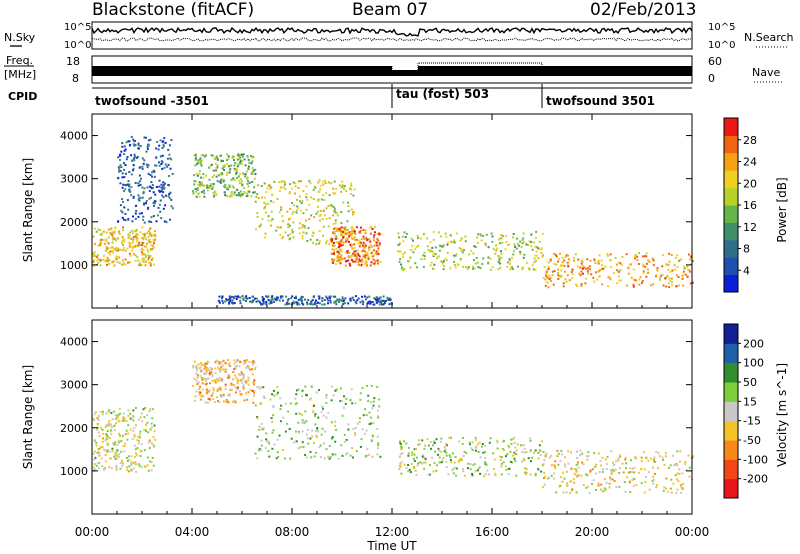 This screenshot has width=800, height=554. What do you see at coordinates (74, 428) in the screenshot?
I see `y-tick-label: 2000` at bounding box center [74, 428].